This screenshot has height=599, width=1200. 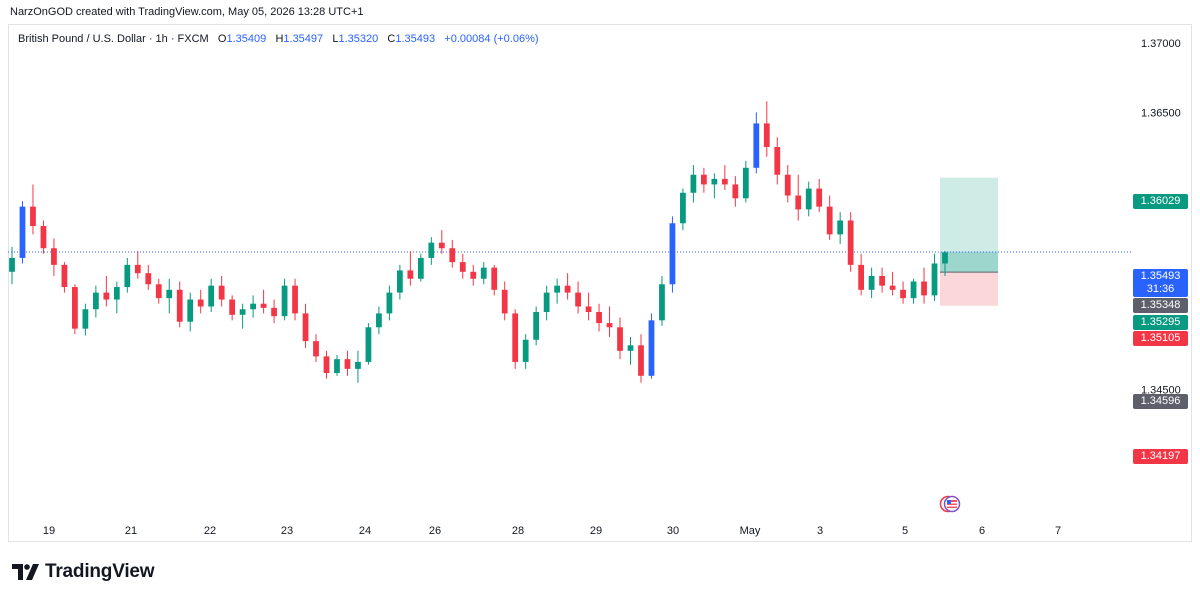 I want to click on stop-loss-zone, so click(x=969, y=289).